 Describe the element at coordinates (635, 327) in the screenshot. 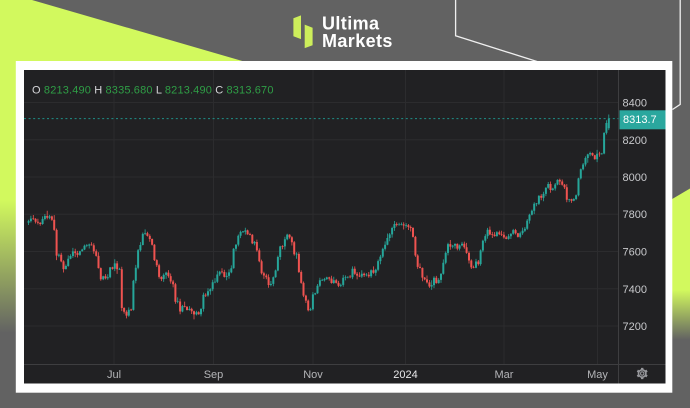

I see `svg-text: 7200` at that location.